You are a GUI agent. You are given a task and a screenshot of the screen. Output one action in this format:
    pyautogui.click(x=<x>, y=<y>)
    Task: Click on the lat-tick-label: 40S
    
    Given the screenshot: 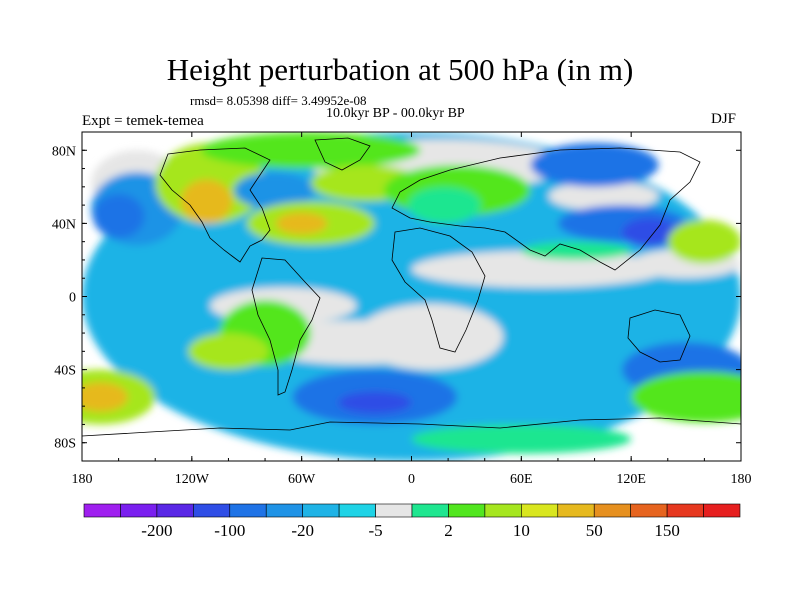 What is the action you would take?
    pyautogui.click(x=65, y=371)
    